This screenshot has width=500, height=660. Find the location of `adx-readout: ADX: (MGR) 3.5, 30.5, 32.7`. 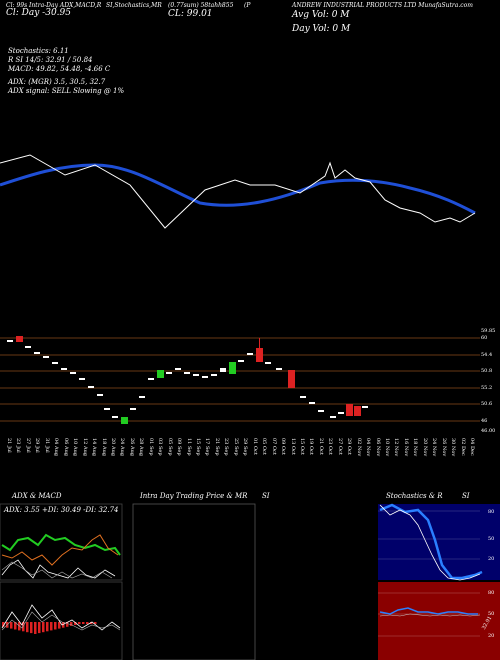

adx-readout: ADX: (MGR) 3.5, 30.5, 32.7 is located at coordinates (57, 82).